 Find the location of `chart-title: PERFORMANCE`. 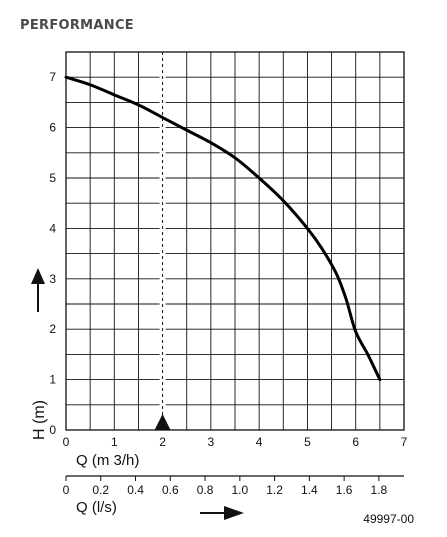

chart-title: PERFORMANCE is located at coordinates (77, 25).